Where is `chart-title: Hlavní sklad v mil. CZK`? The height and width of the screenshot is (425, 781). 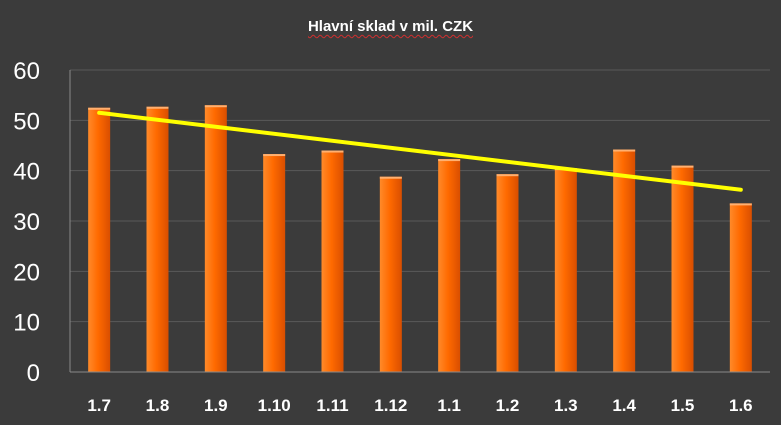
chart-title: Hlavní sklad v mil. CZK is located at coordinates (390, 26).